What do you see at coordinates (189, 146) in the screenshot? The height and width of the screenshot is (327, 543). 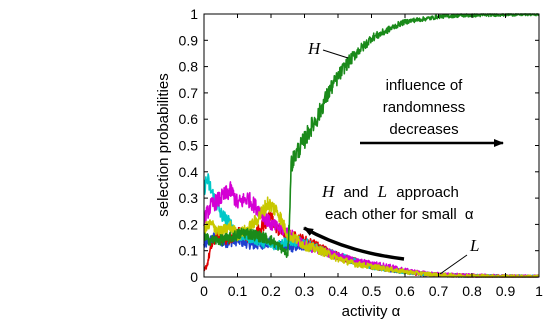 I see `y-tick-label: 0.5` at bounding box center [189, 146].